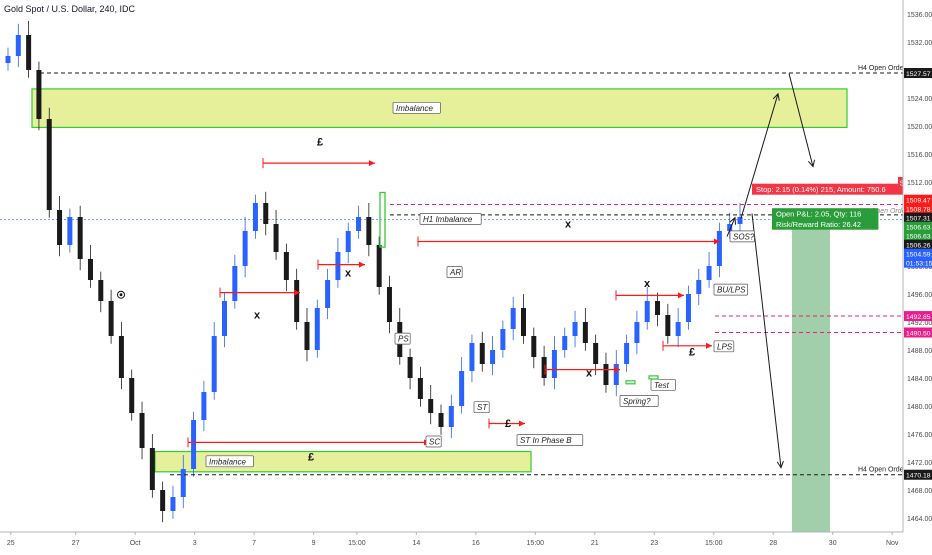 This screenshot has height=555, width=932. Describe the element at coordinates (372, 163) in the screenshot. I see `arrow-pound-top-head` at that location.